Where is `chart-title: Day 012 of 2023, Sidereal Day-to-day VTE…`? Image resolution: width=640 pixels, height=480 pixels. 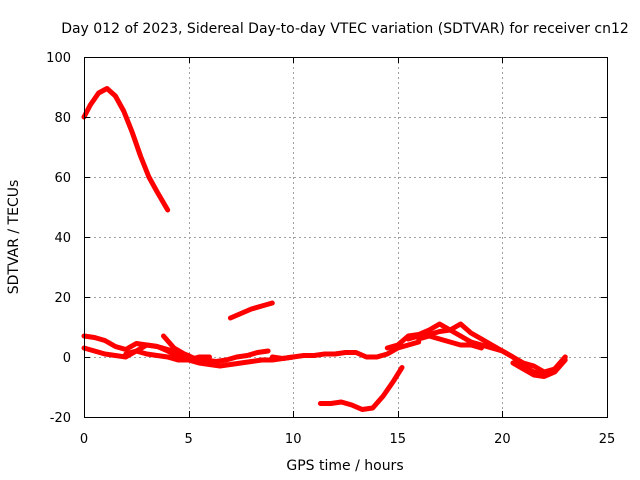
chart-title: Day 012 of 2023, Sidereal Day-to-day VTE… is located at coordinates (345, 29).